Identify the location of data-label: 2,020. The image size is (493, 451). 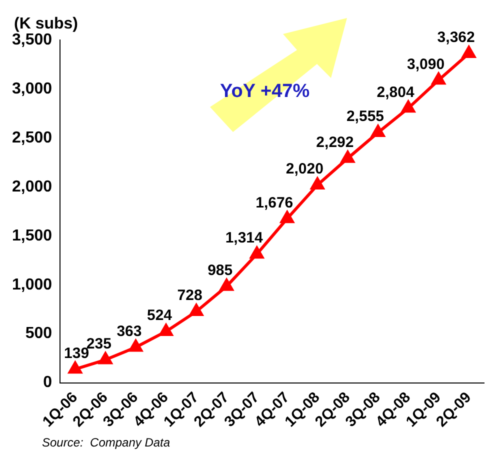
(305, 169).